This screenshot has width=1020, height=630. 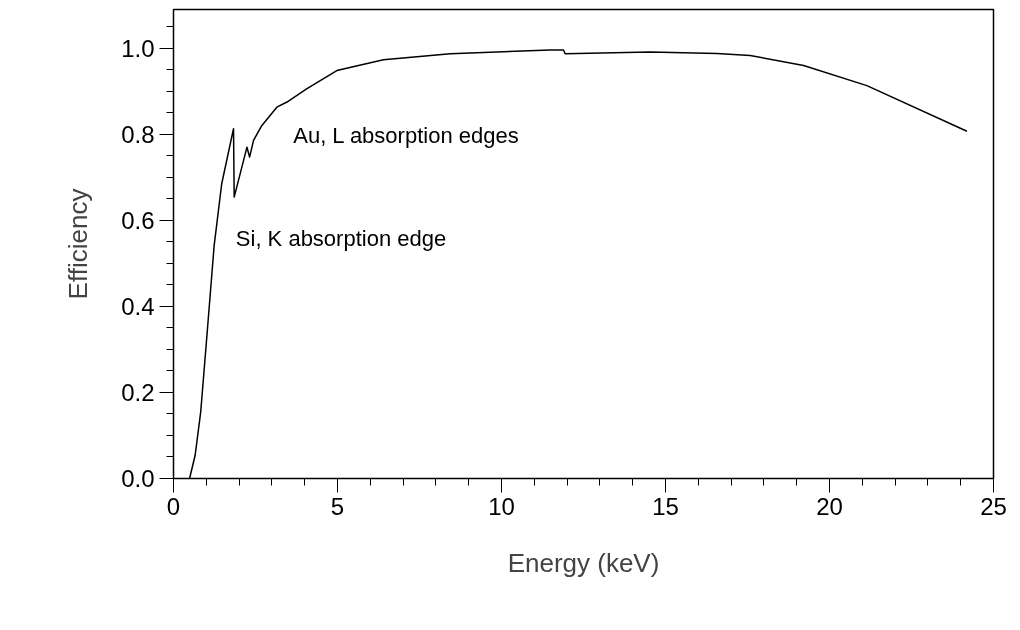 I want to click on y-tick-label: 1.0, so click(x=138, y=48).